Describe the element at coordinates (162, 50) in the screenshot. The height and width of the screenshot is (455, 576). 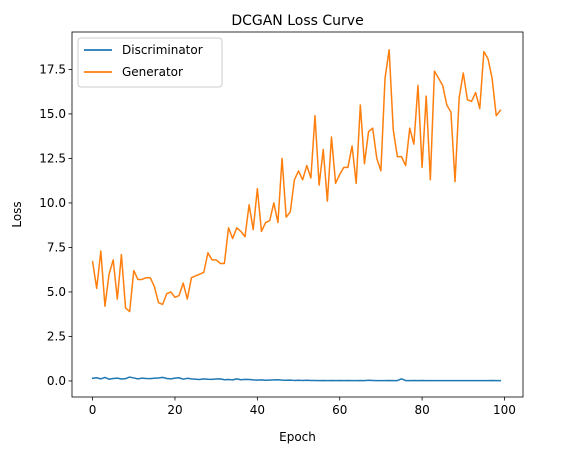
I see `legend-label-discriminator: Discriminator` at that location.